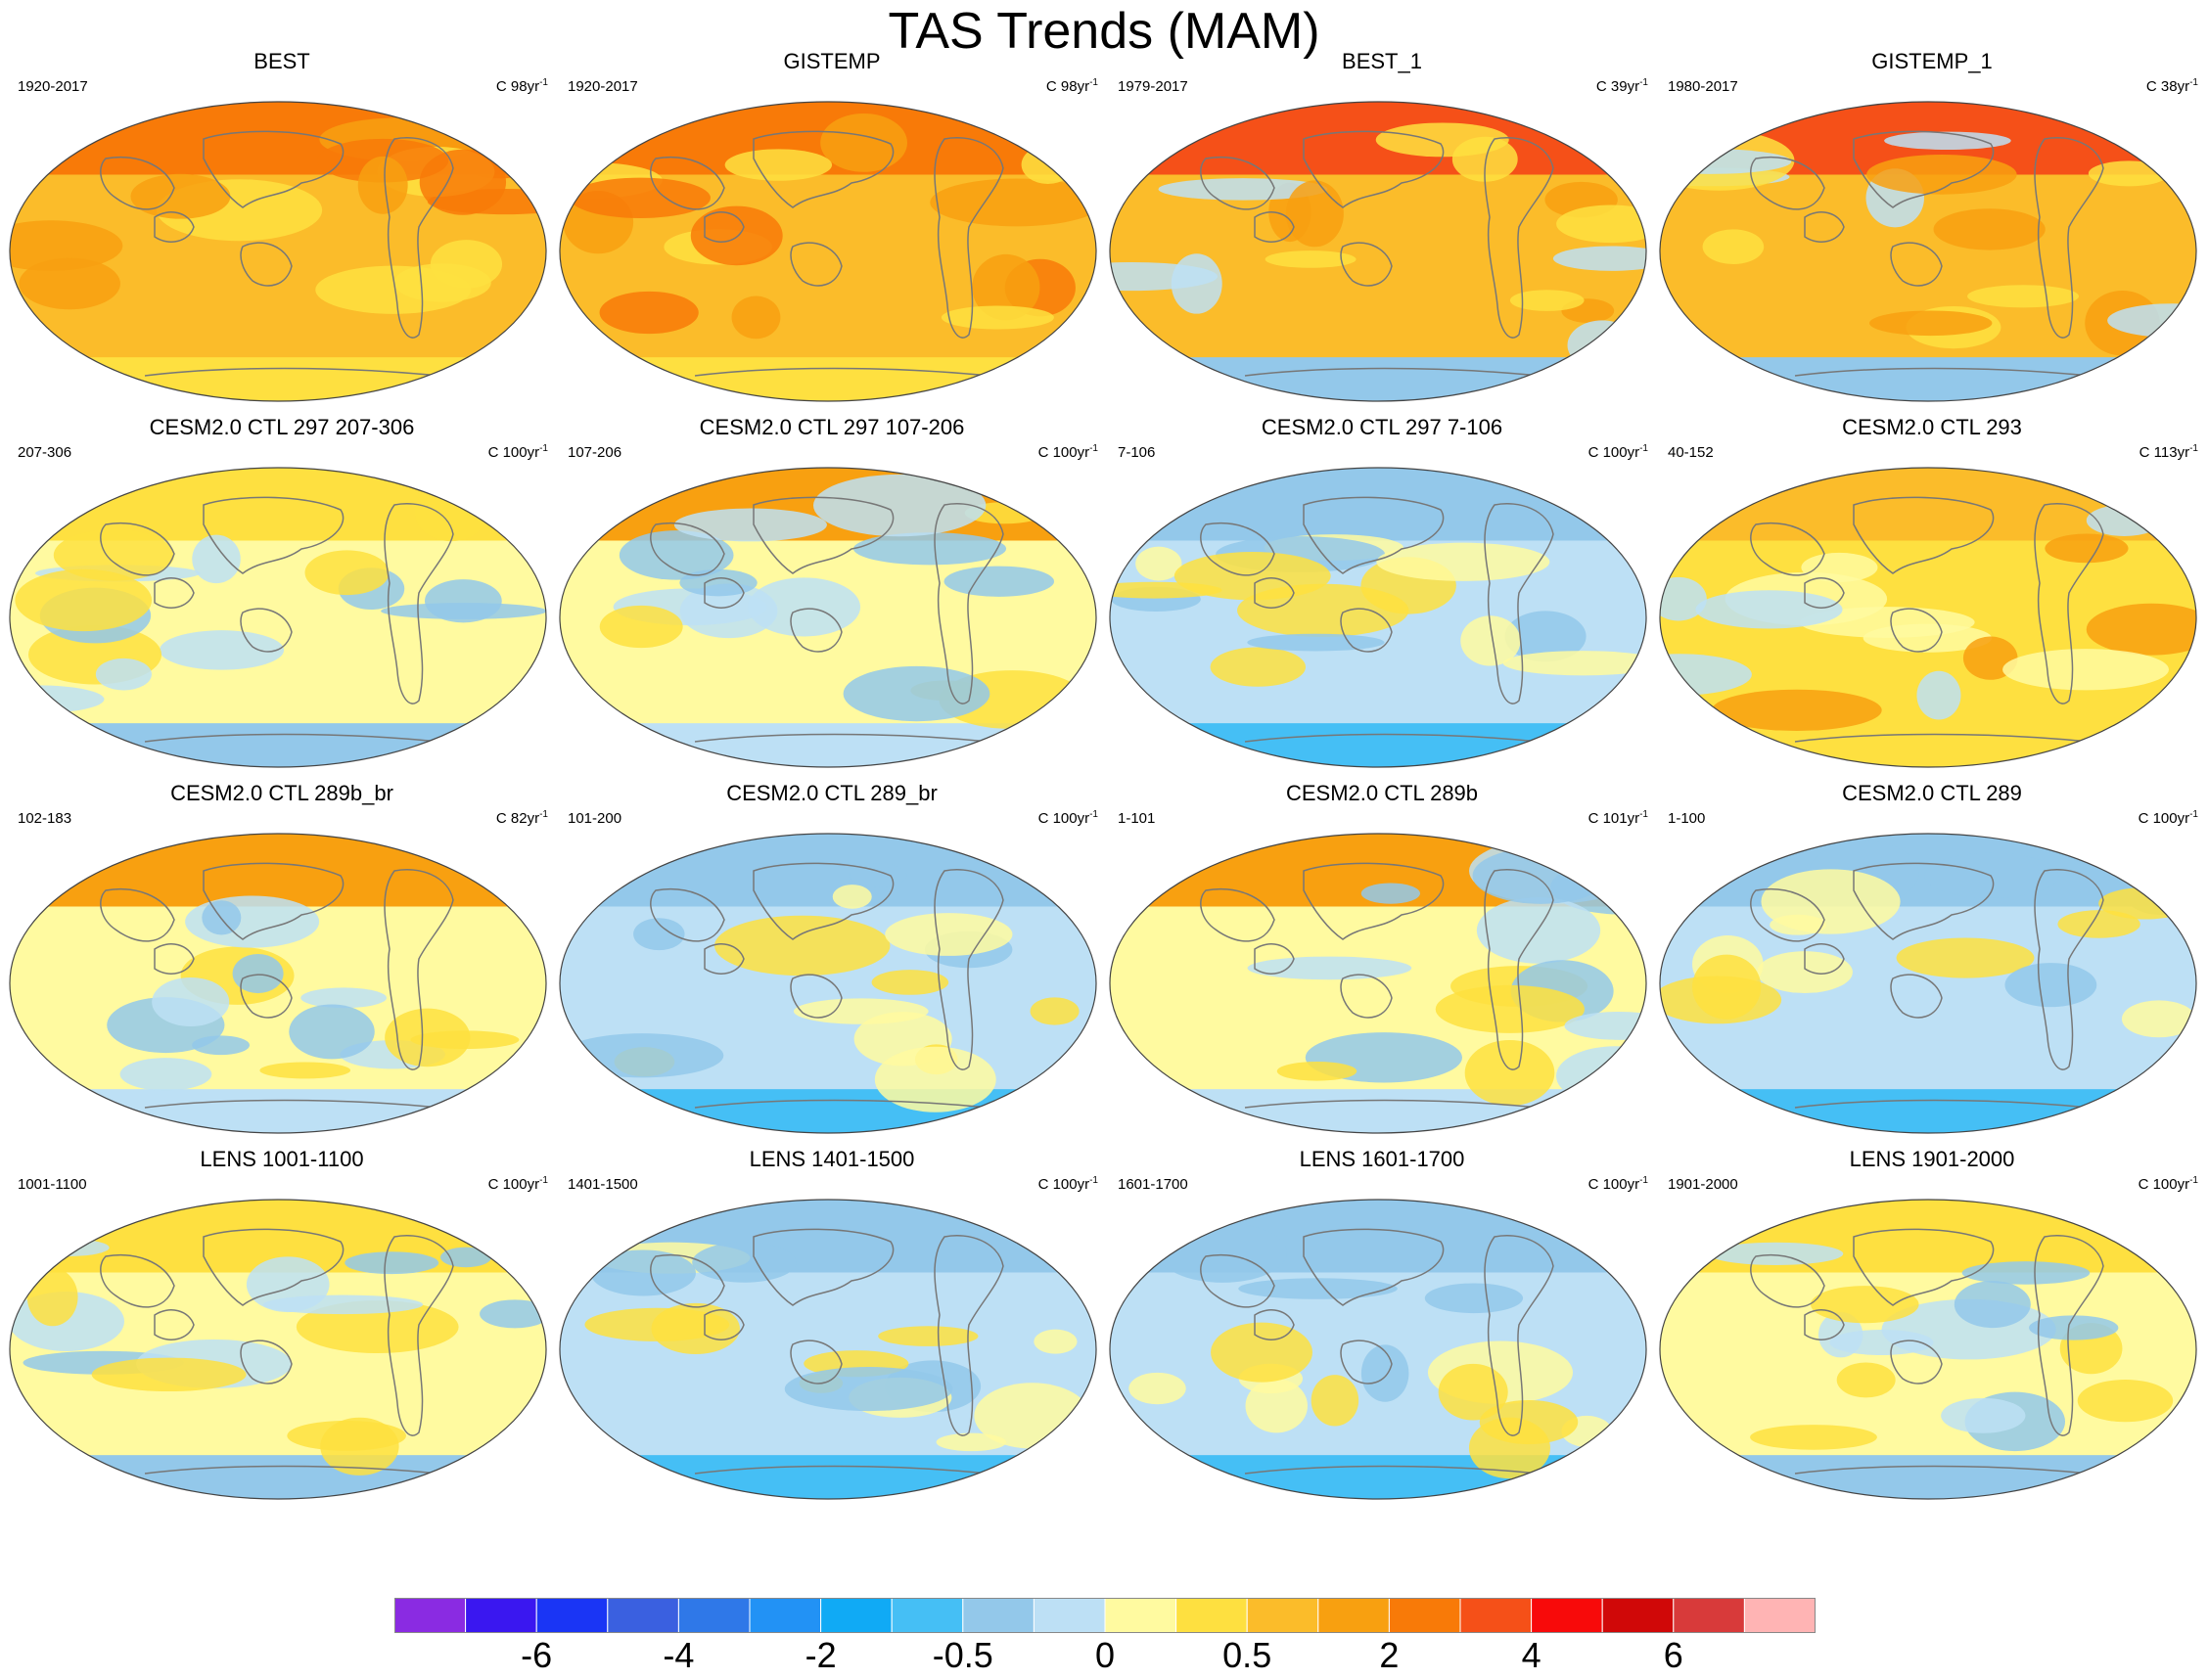  Describe the element at coordinates (1932, 1159) in the screenshot. I see `panel-title: LENS 1901-2000` at that location.